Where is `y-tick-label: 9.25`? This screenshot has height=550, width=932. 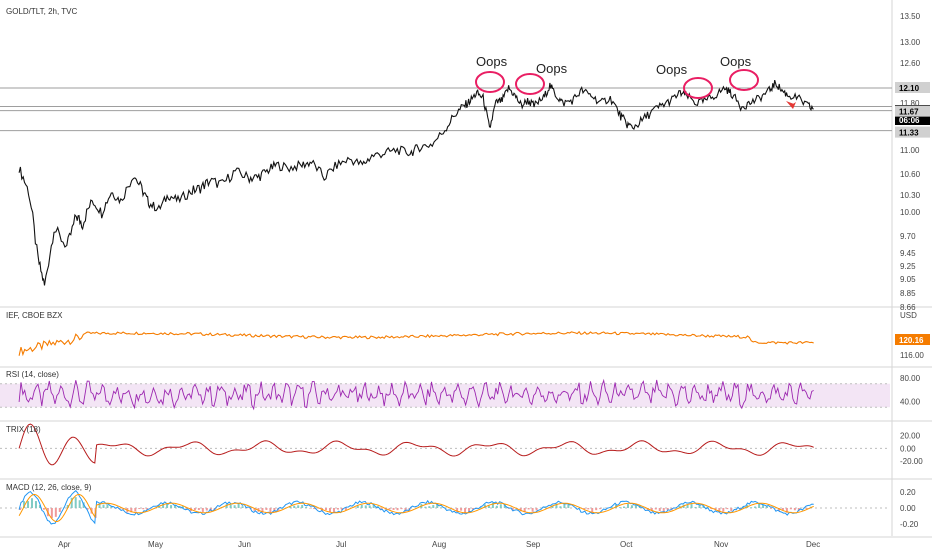 y-tick-label: 9.25 is located at coordinates (908, 266).